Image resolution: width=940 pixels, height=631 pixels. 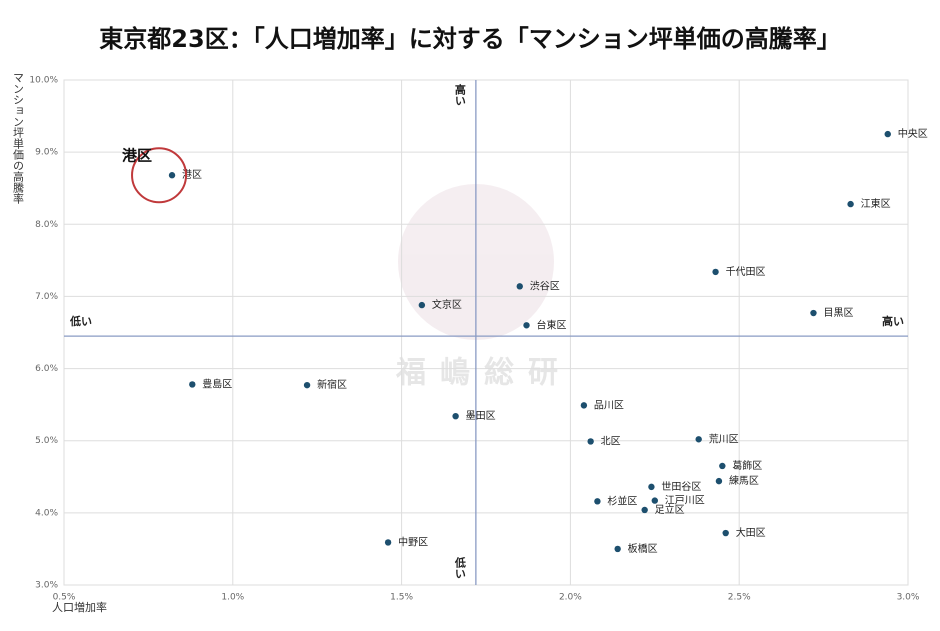 I want to click on point-label: 世田谷区, so click(x=681, y=487).